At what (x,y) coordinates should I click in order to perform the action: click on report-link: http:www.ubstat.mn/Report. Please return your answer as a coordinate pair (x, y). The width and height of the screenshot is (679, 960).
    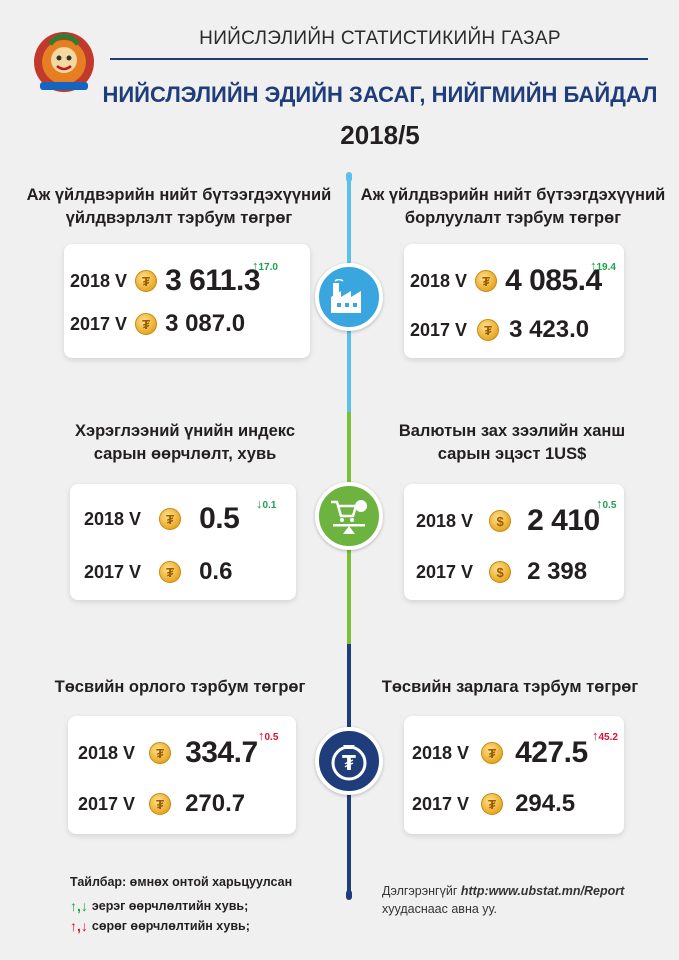
    Looking at the image, I should click on (542, 891).